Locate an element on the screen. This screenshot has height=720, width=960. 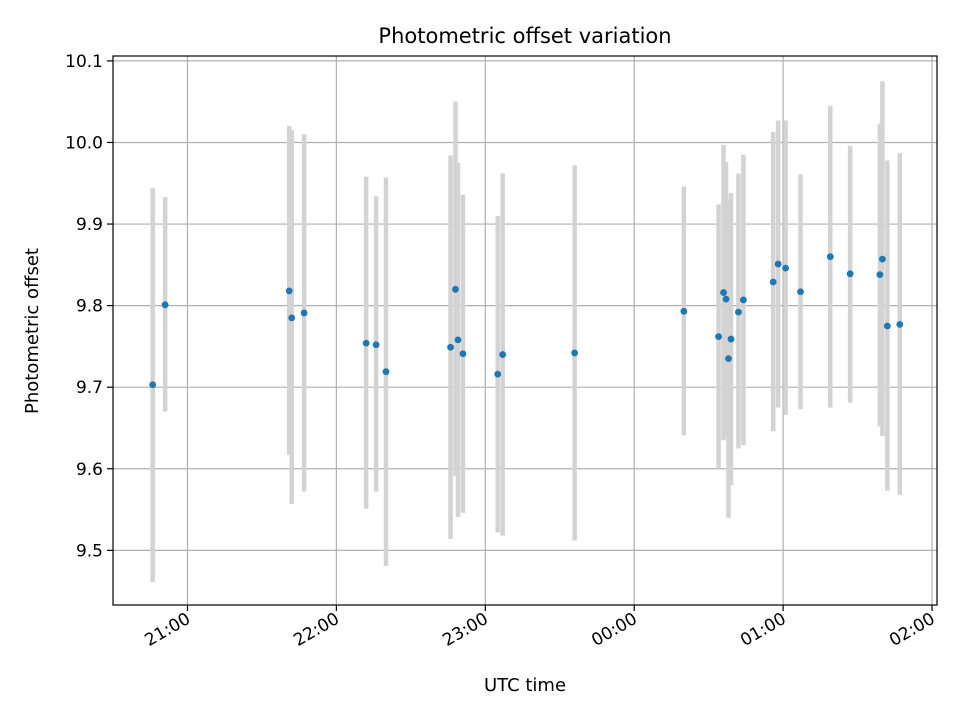
y-tick-label: 9.5 is located at coordinates (89, 551).